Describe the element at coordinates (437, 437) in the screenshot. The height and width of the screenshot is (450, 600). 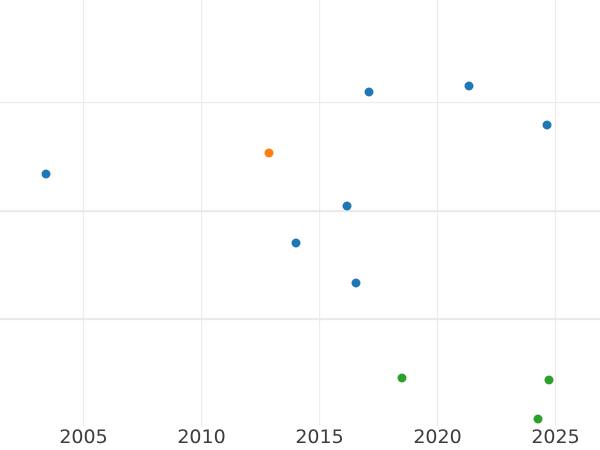
I see `x-tick-label: 2020` at that location.